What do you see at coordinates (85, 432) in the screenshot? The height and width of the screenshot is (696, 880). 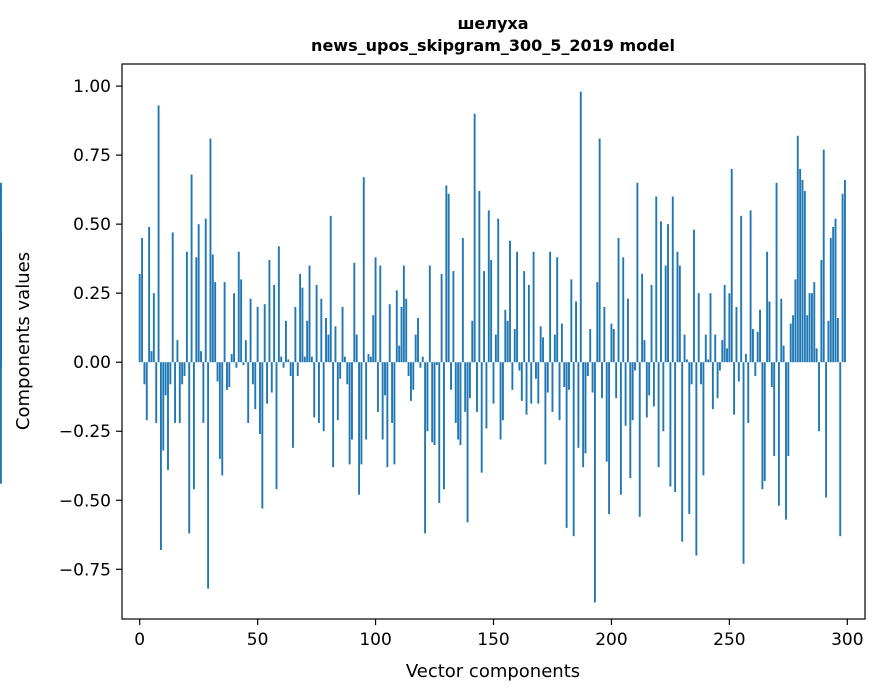 I see `y-tick-label: −0.25` at bounding box center [85, 432].